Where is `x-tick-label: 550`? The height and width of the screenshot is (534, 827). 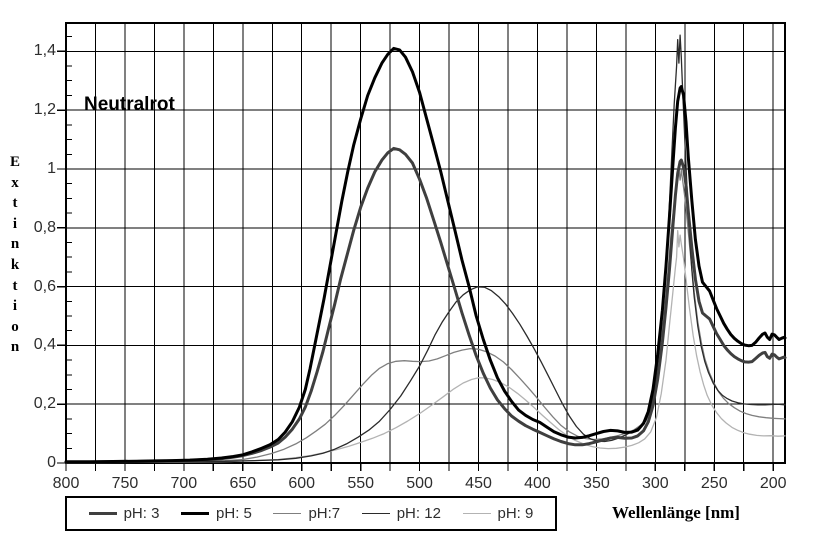
x-tick-label: 550 is located at coordinates (361, 483).